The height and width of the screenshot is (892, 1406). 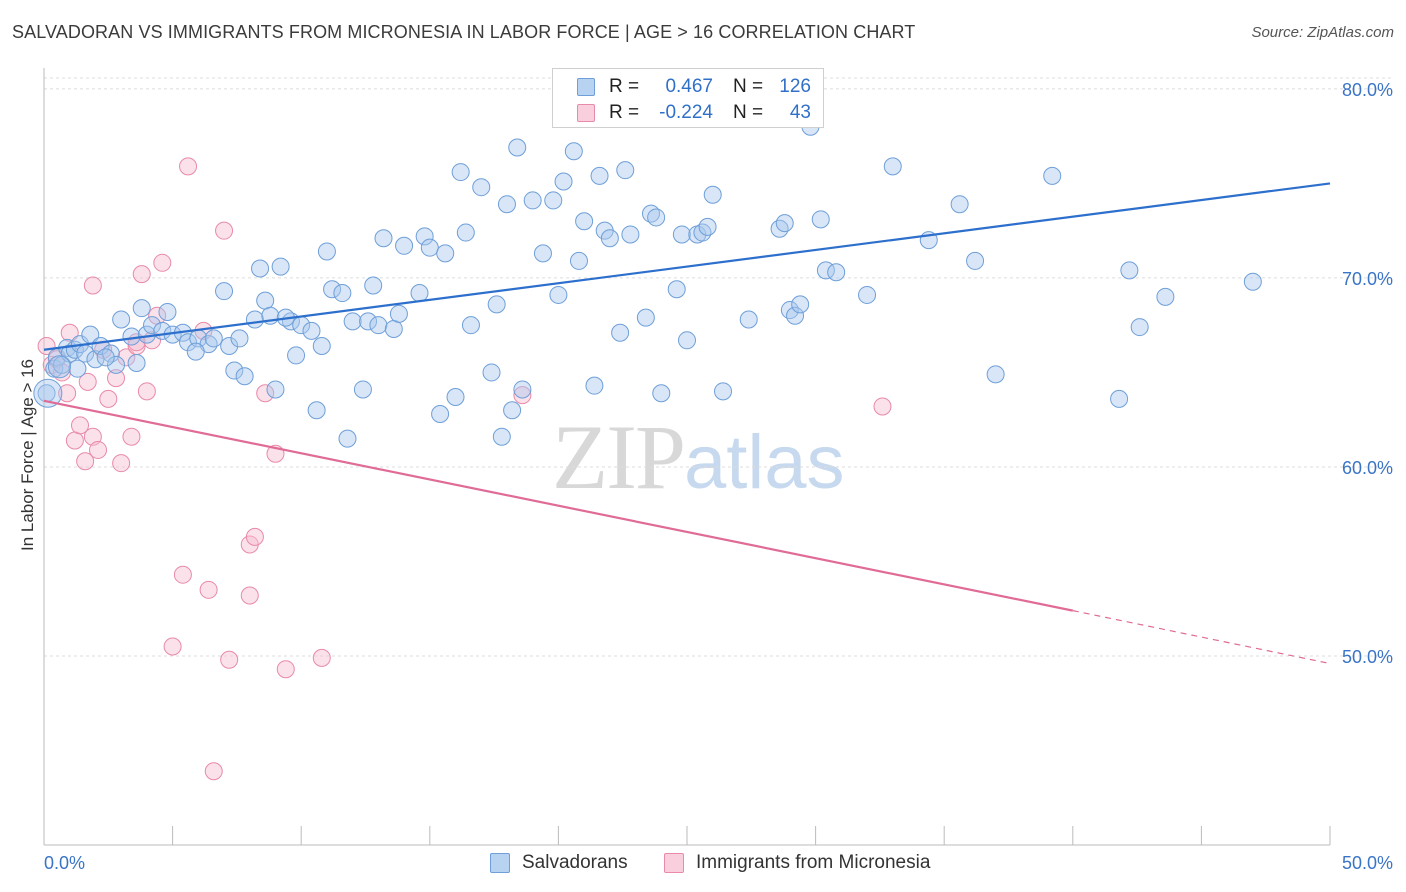 What do you see at coordinates (575, 862) in the screenshot?
I see `legend-label-salvadorans: Salvadorans` at bounding box center [575, 862].